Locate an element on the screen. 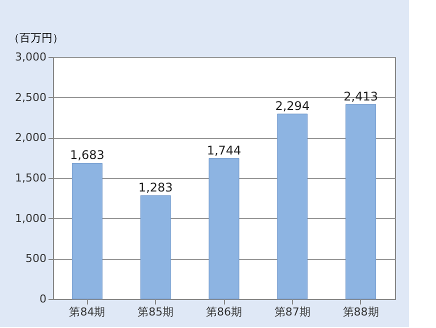  x-tick-label: 第85期 is located at coordinates (156, 312).